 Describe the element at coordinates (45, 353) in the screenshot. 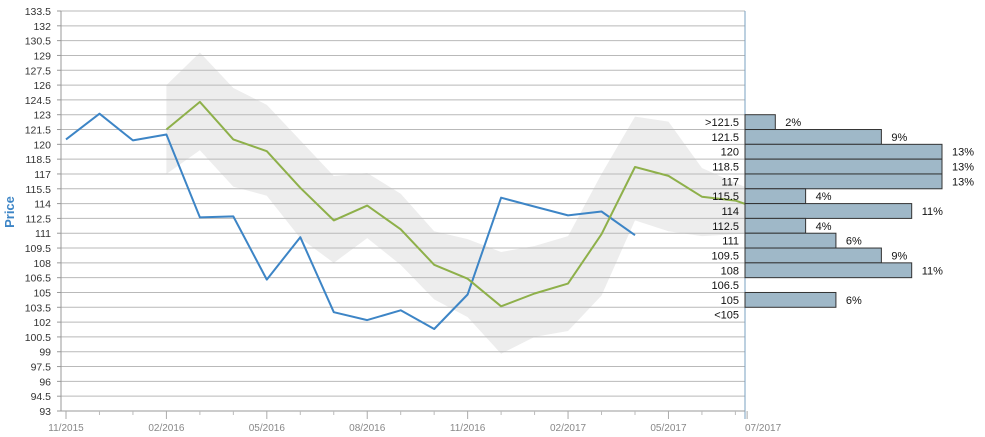

I see `y-tick-label: 99` at that location.